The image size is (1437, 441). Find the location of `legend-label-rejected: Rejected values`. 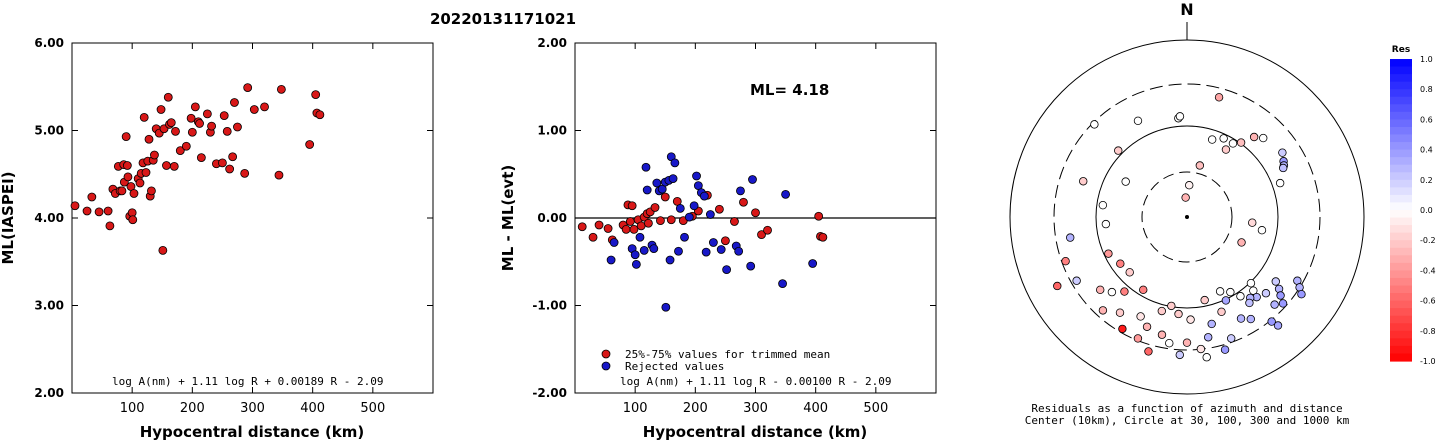

legend-label-rejected: Rejected values is located at coordinates (674, 366).